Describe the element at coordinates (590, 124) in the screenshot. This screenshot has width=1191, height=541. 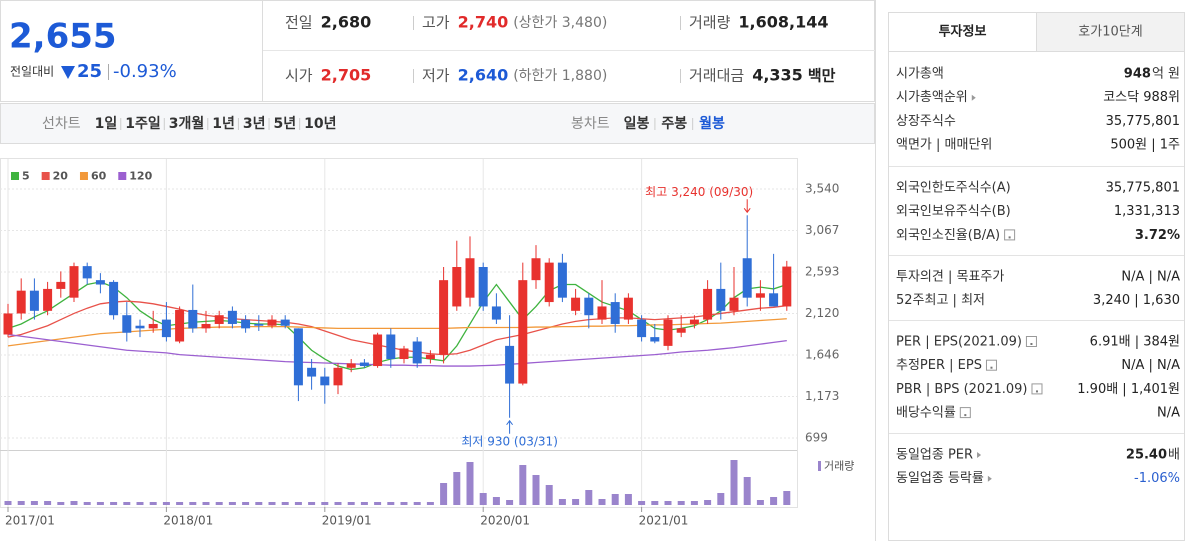
I see `toolbar-label: 봉차트` at that location.